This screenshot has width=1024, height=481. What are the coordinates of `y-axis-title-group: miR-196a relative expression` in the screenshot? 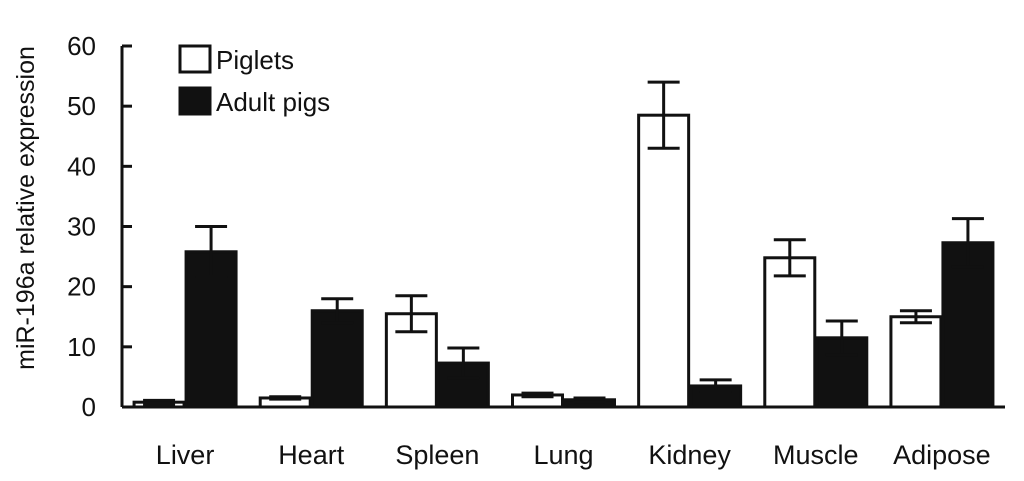 It's located at (26, 208).